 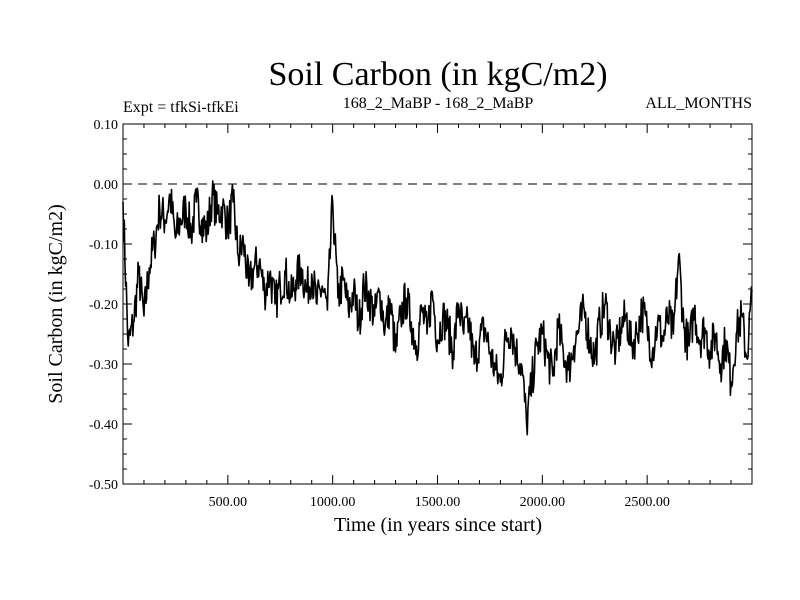 What do you see at coordinates (228, 502) in the screenshot?
I see `x-tick-label: 500.00` at bounding box center [228, 502].